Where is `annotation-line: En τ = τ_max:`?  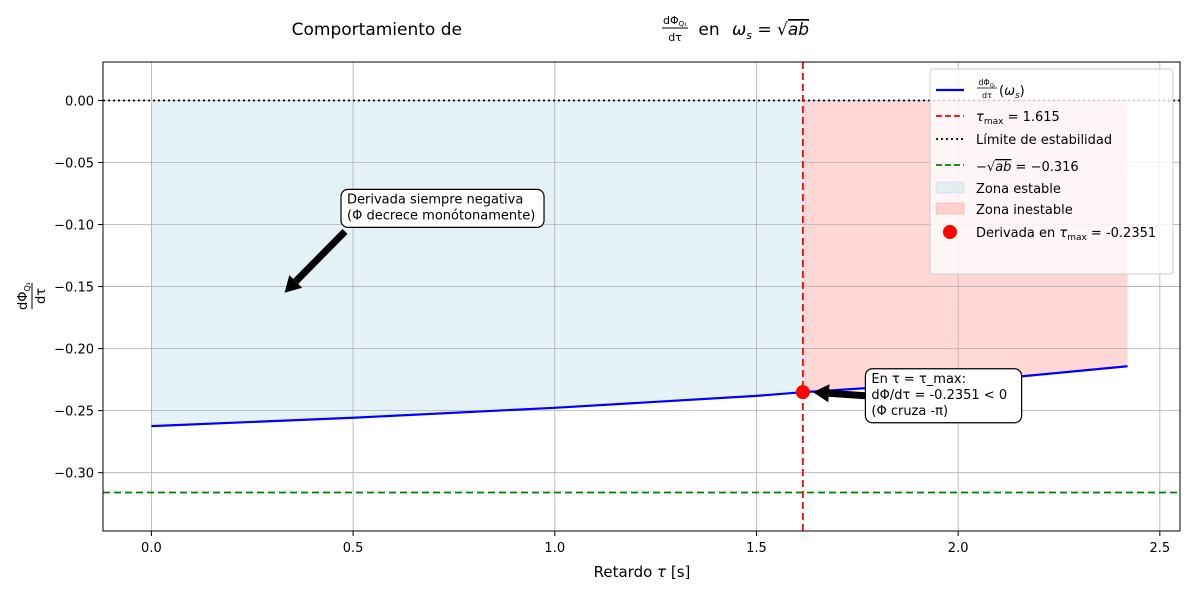 annotation-line: En τ = τ_max: is located at coordinates (918, 379).